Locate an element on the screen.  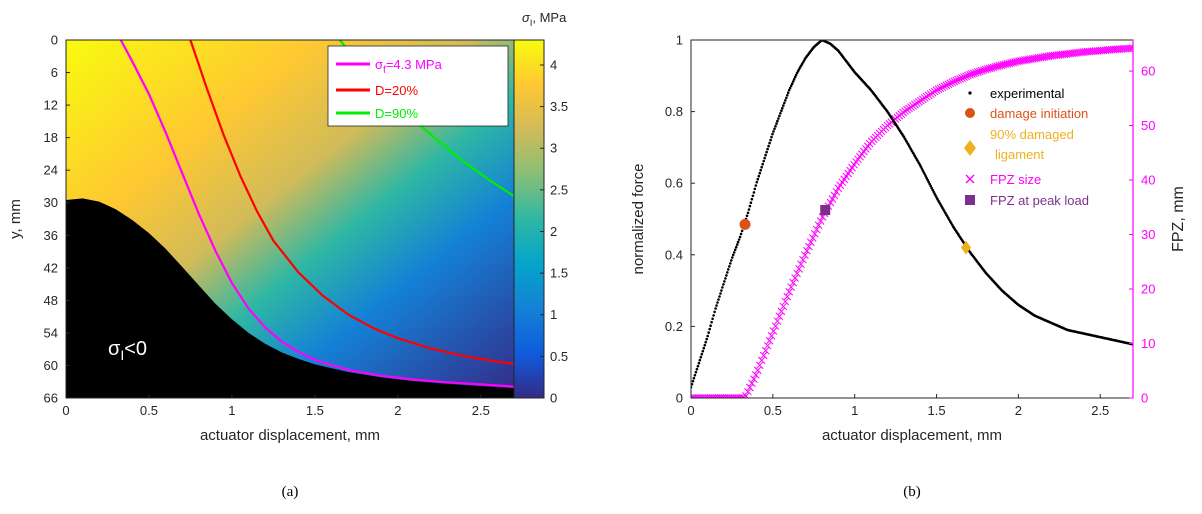
x-tick-label-a: 1 is located at coordinates (231, 410).